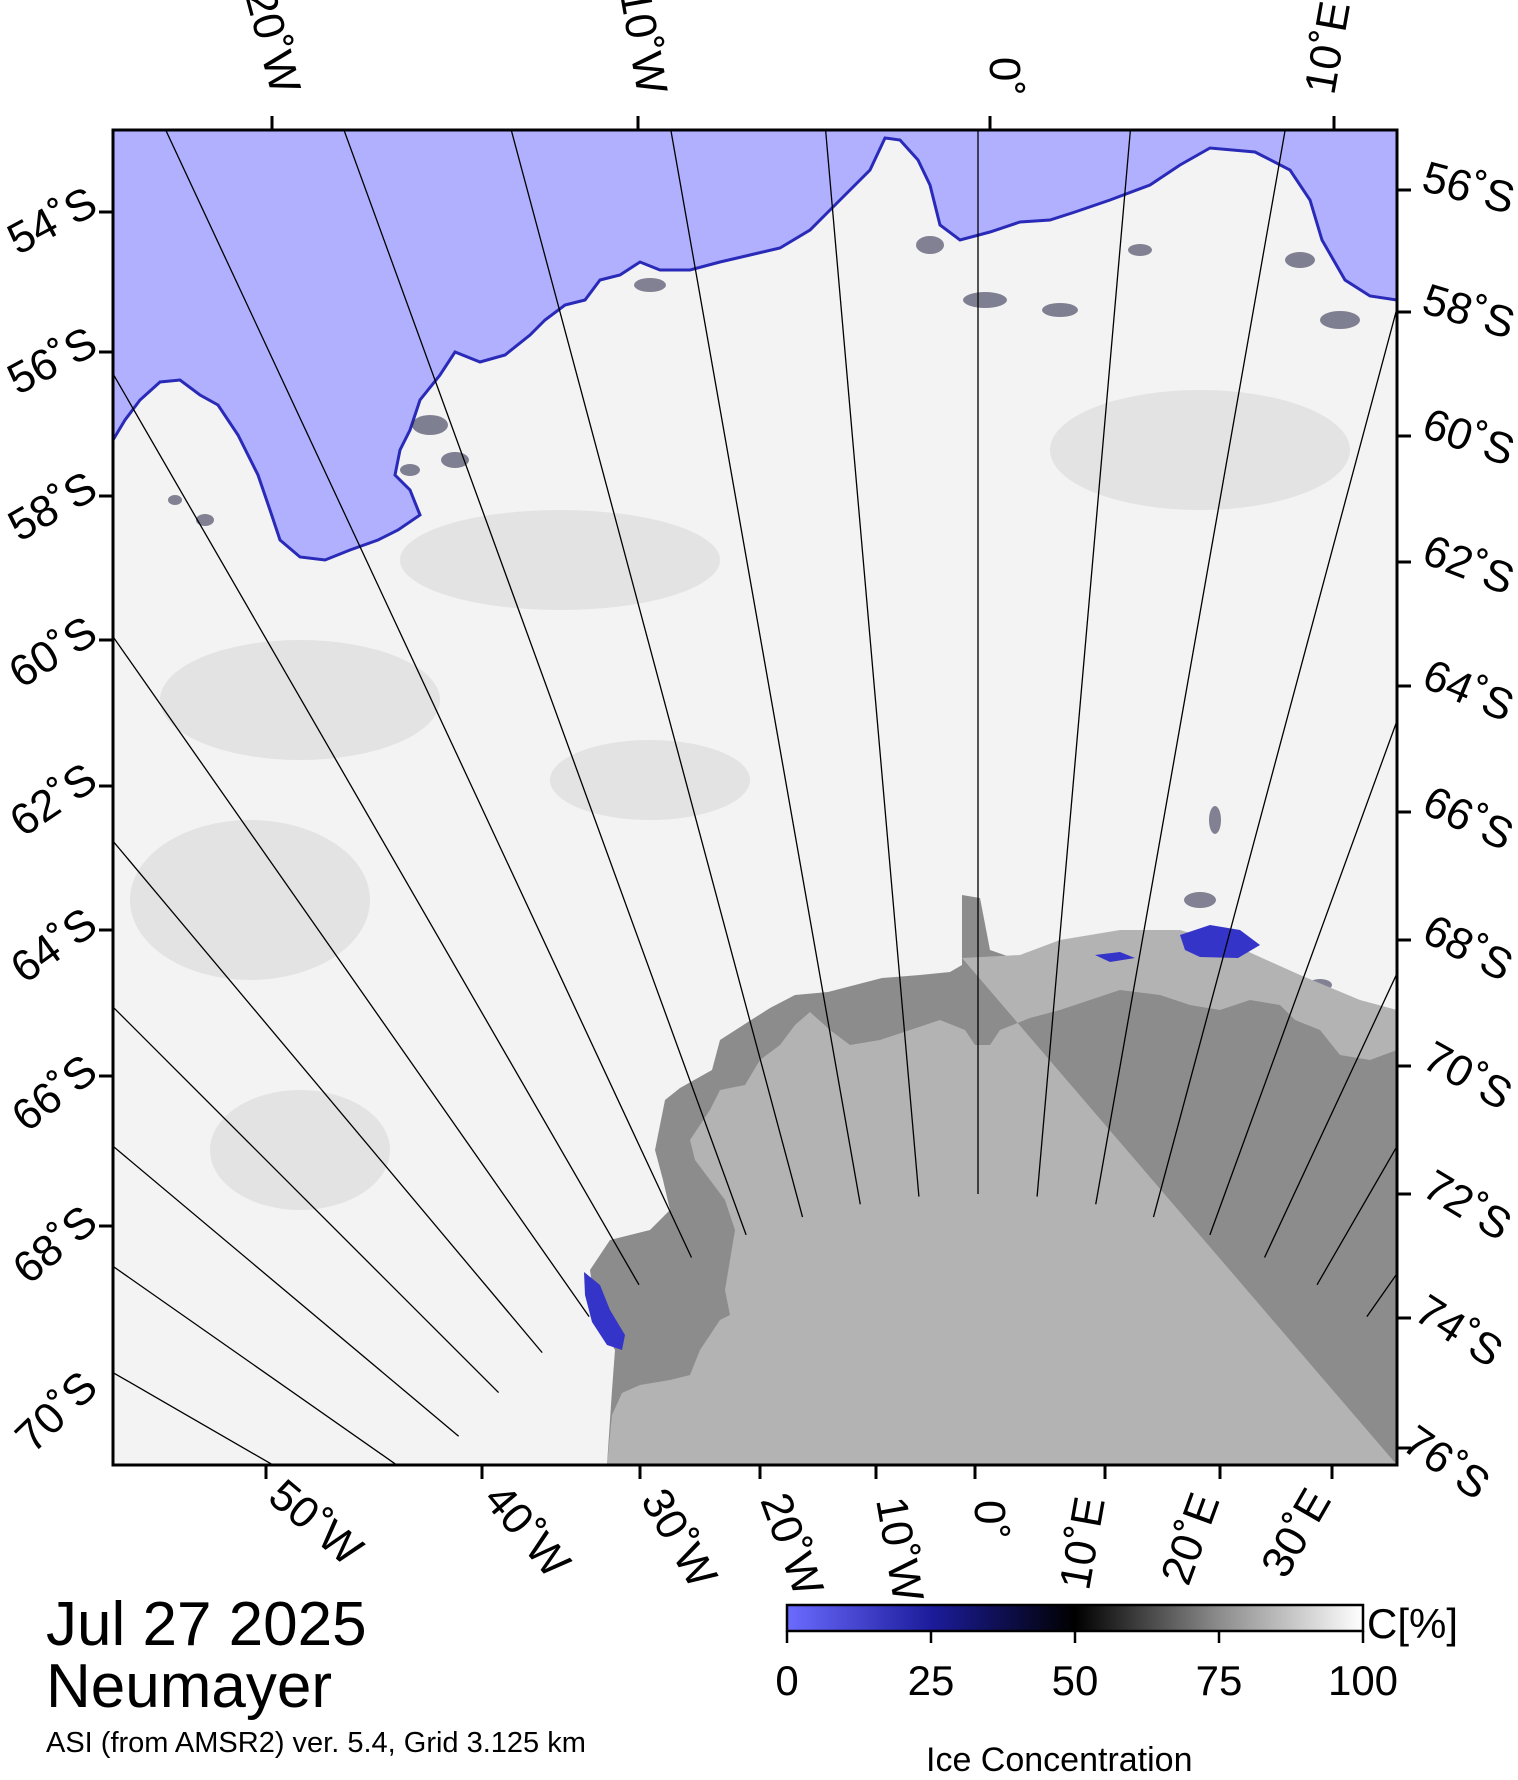  What do you see at coordinates (54, 945) in the screenshot?
I see `left-lat-label: 64˚S` at bounding box center [54, 945].